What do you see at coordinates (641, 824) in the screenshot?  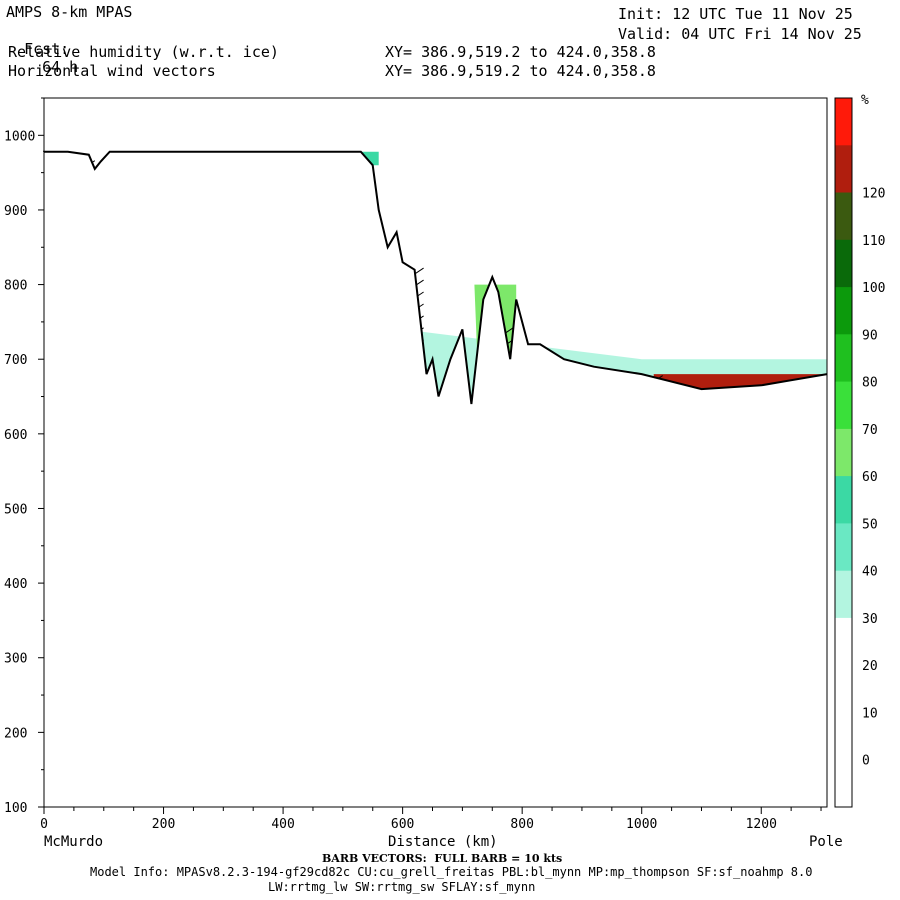 I see `x-tick-label-1000: 1000` at bounding box center [641, 824].